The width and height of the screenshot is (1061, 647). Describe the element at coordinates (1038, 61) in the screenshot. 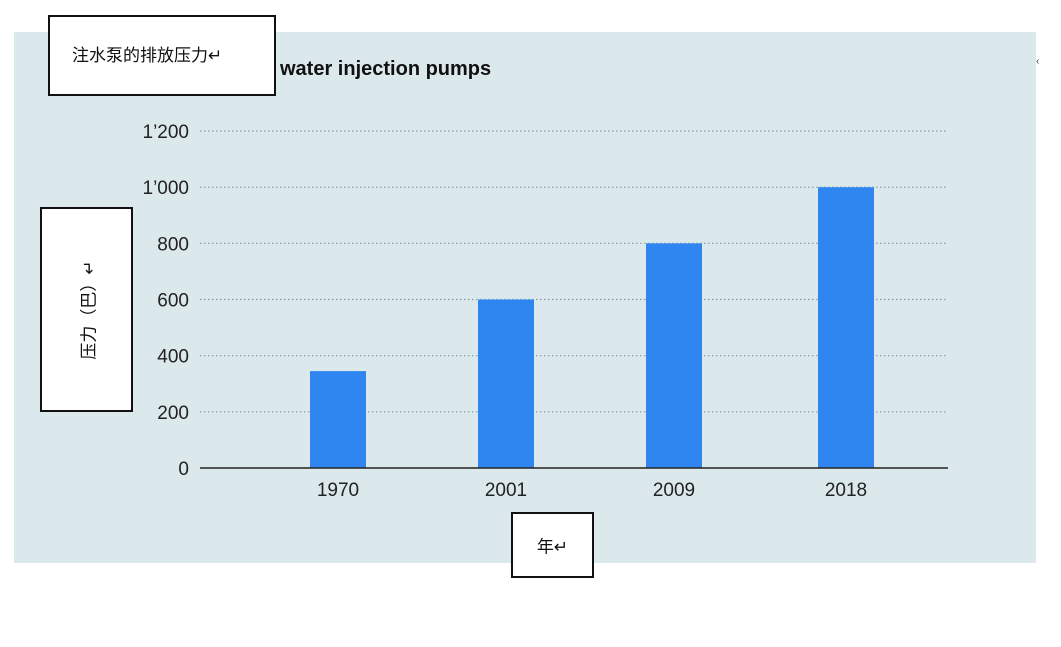

I see `edge-mark: ‹` at that location.